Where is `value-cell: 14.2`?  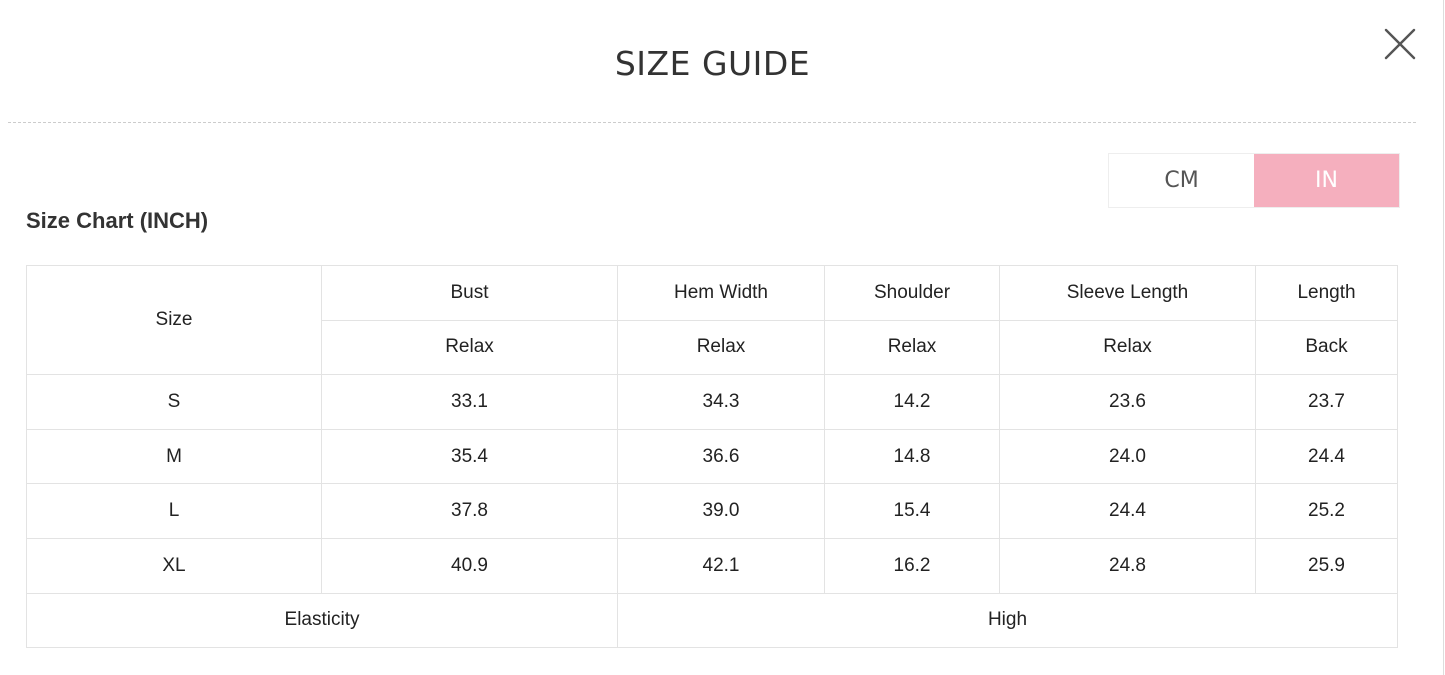
value-cell: 14.2 is located at coordinates (912, 402).